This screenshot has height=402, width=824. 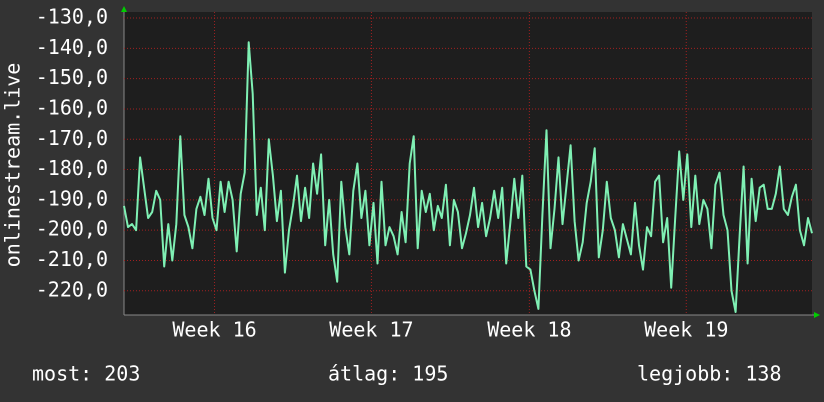 What do you see at coordinates (388, 374) in the screenshot?
I see `footer-average: átlag: 195` at bounding box center [388, 374].